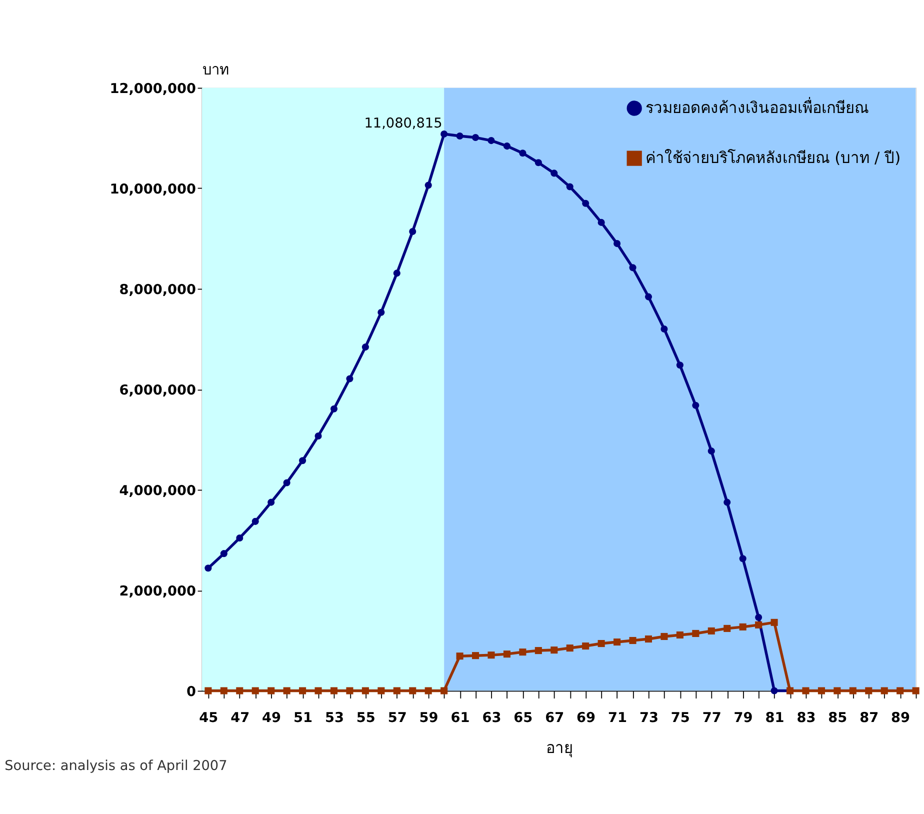 This screenshot has width=924, height=814. Describe the element at coordinates (773, 157) in the screenshot. I see `legend-label: ค่าใช้จ่ายบริโภคหลังเกษียณ (บาท / ปี)` at that location.